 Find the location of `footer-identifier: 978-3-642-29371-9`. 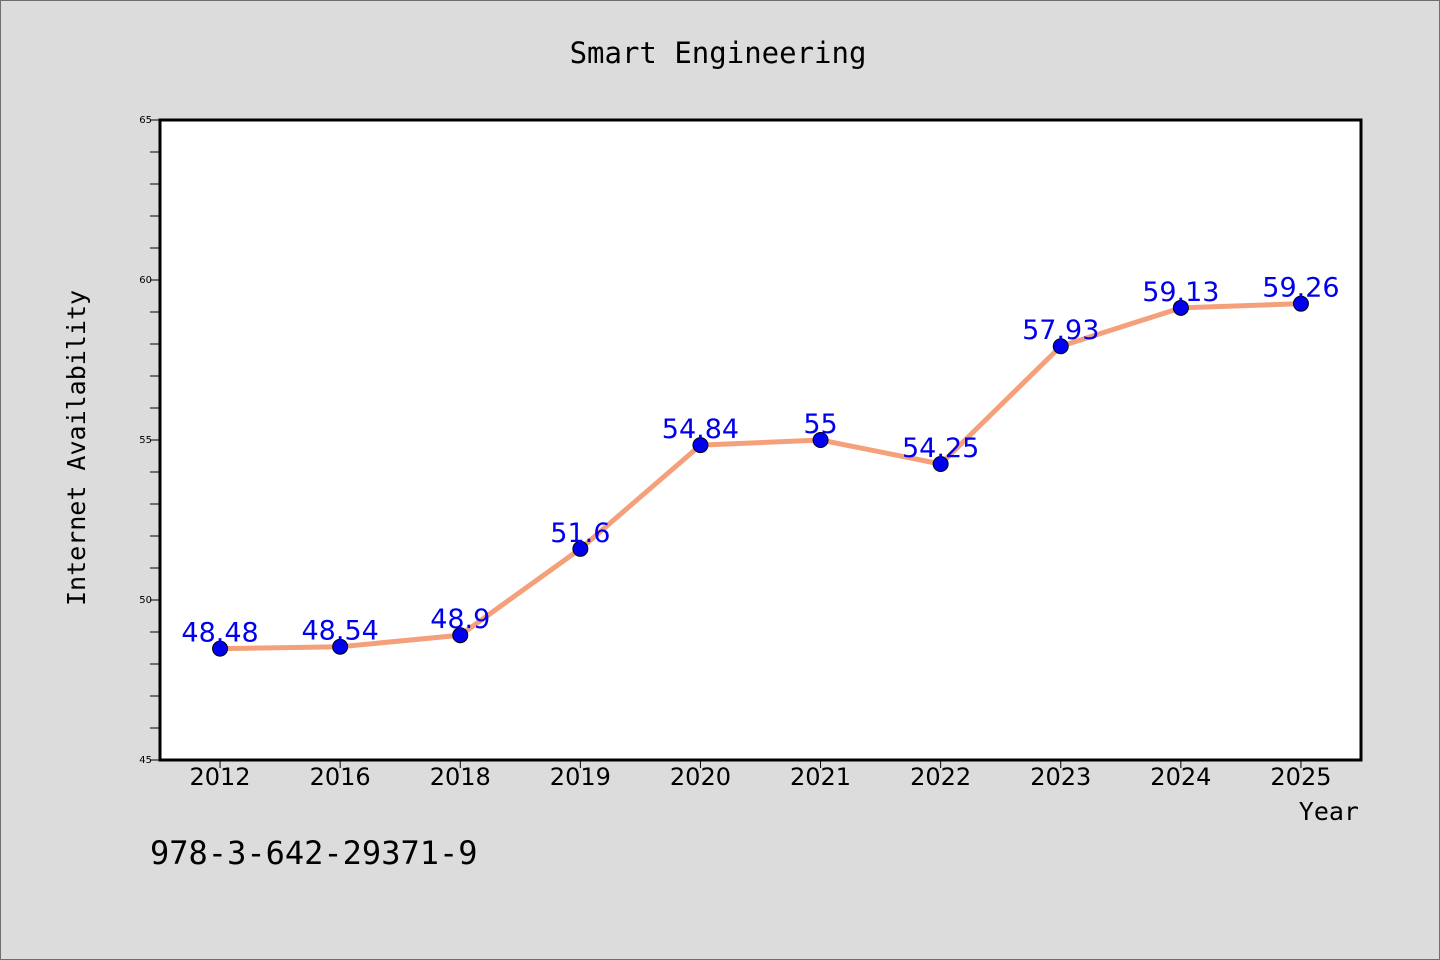

footer-identifier: 978-3-642-29371-9 is located at coordinates (314, 853).